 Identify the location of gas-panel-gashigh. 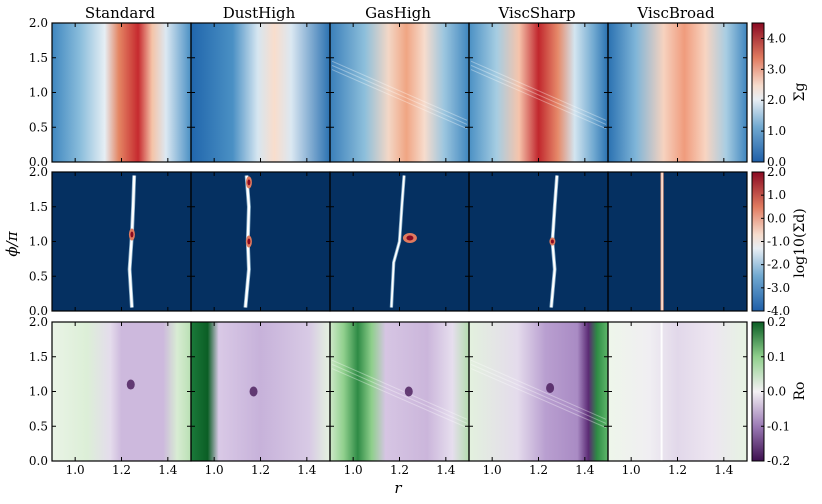
(399, 92).